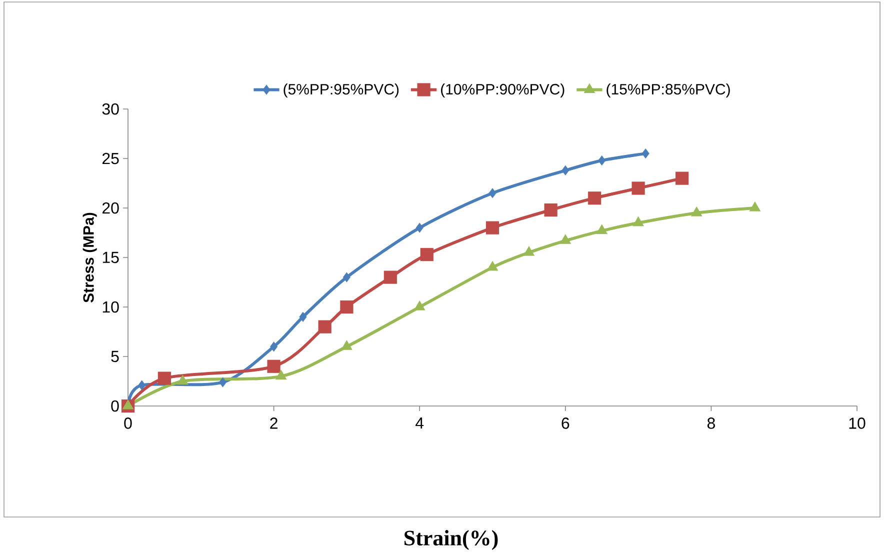 The image size is (884, 555). What do you see at coordinates (115, 356) in the screenshot?
I see `y-tick-label: 5` at bounding box center [115, 356].